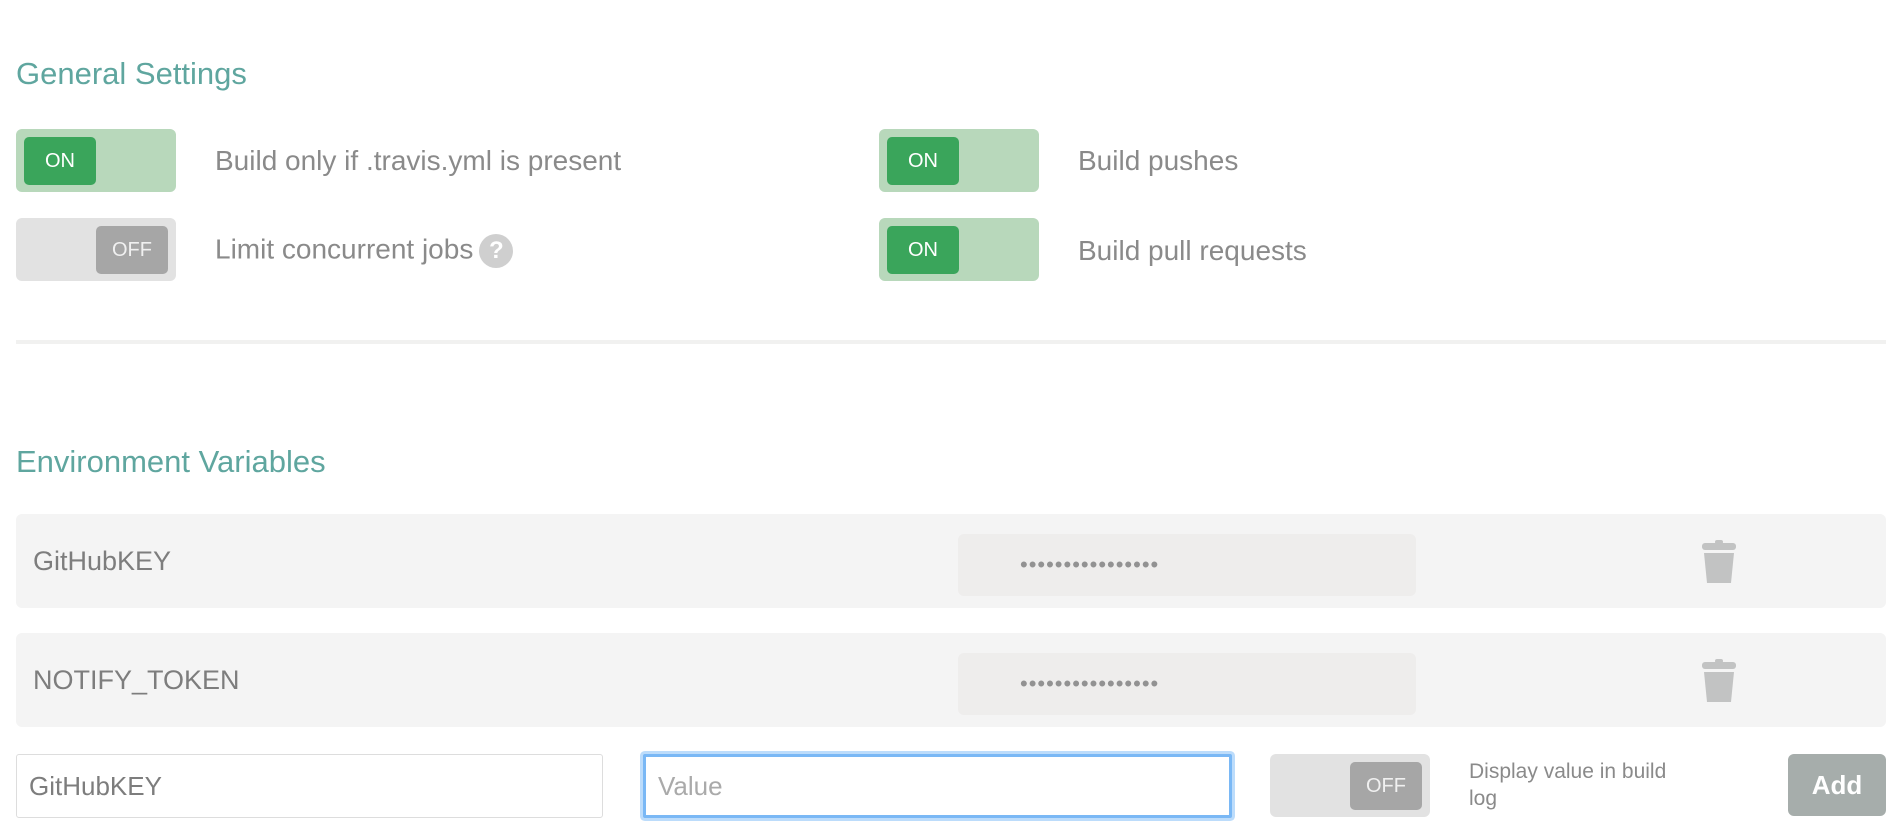 This screenshot has height=838, width=1902. Describe the element at coordinates (131, 73) in the screenshot. I see `general-settings-heading: General Settings` at that location.